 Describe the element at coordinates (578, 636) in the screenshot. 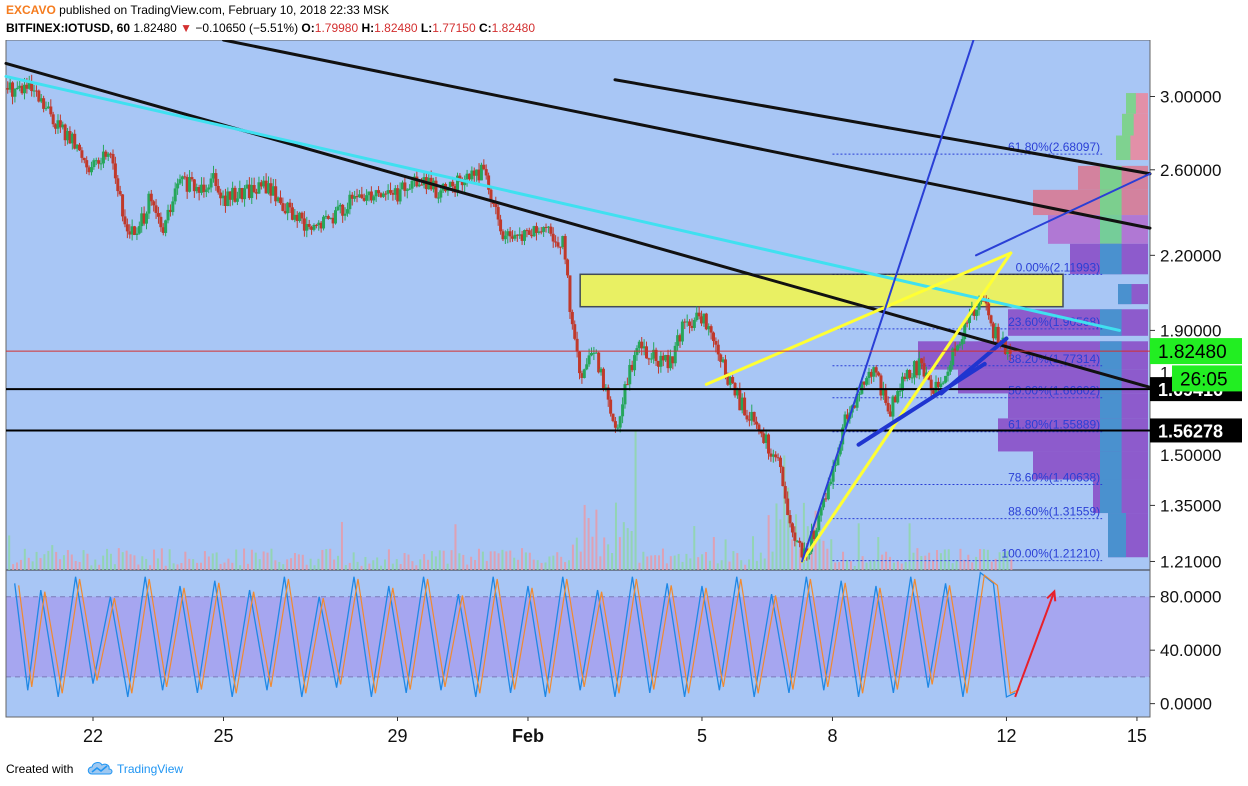

I see `oscillator-band` at that location.